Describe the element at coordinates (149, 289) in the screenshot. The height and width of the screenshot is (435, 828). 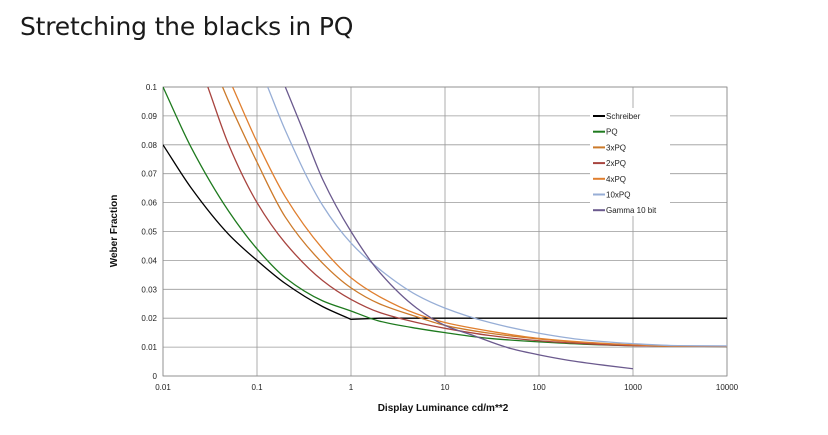
I see `y-tick-label: 0.03` at that location.